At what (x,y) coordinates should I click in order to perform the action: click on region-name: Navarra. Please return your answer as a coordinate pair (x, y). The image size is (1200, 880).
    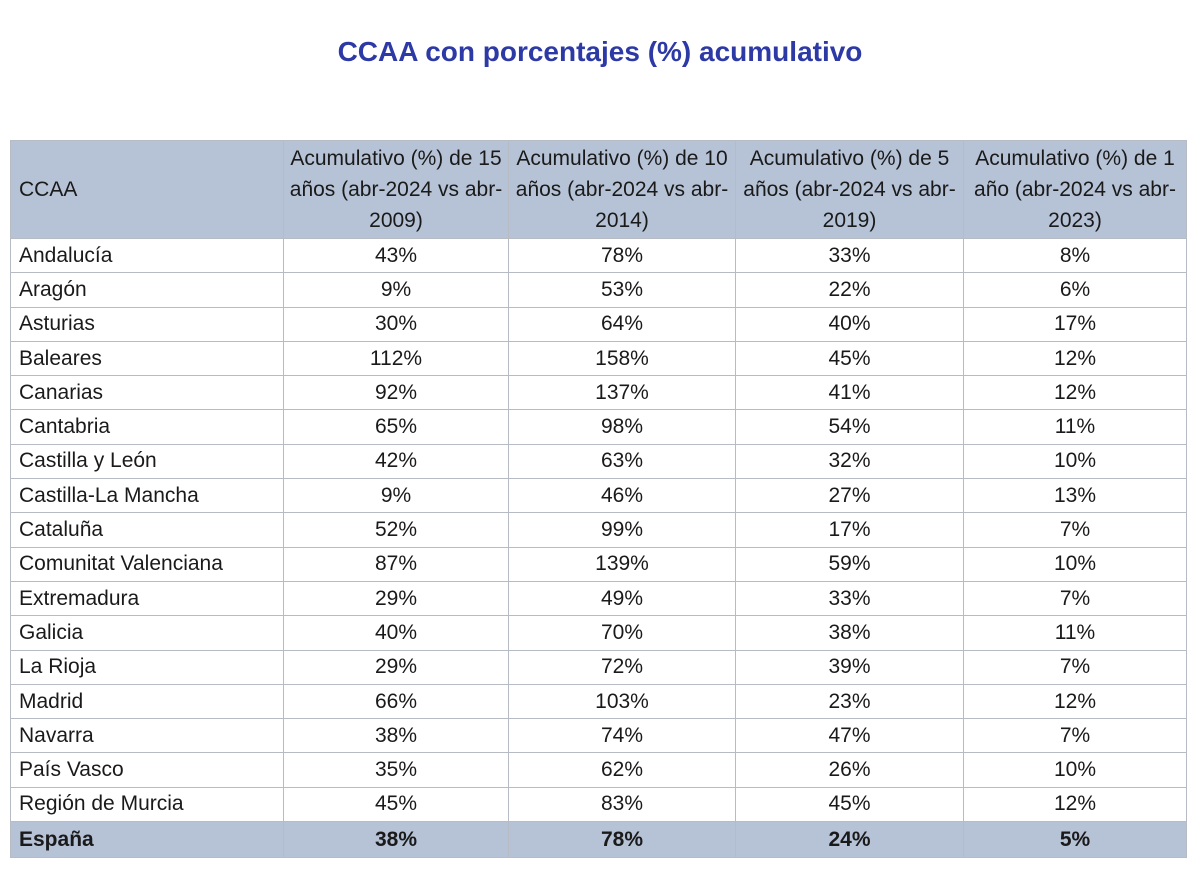
    Looking at the image, I should click on (147, 736).